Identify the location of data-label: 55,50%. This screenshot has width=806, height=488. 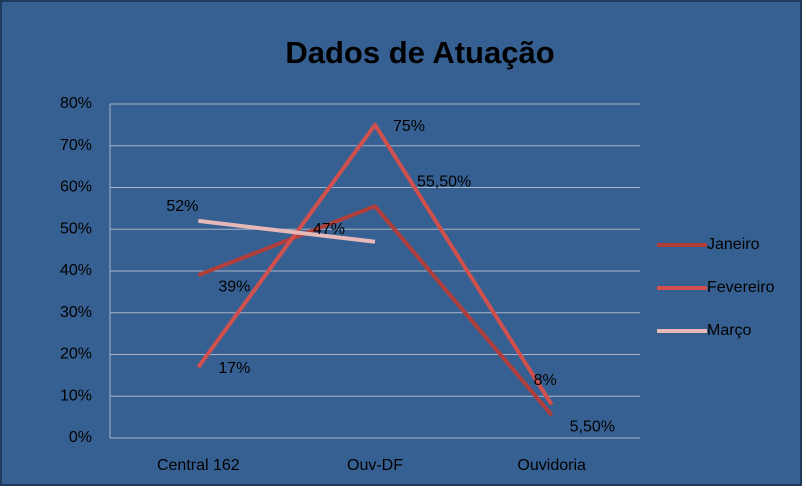
(444, 182).